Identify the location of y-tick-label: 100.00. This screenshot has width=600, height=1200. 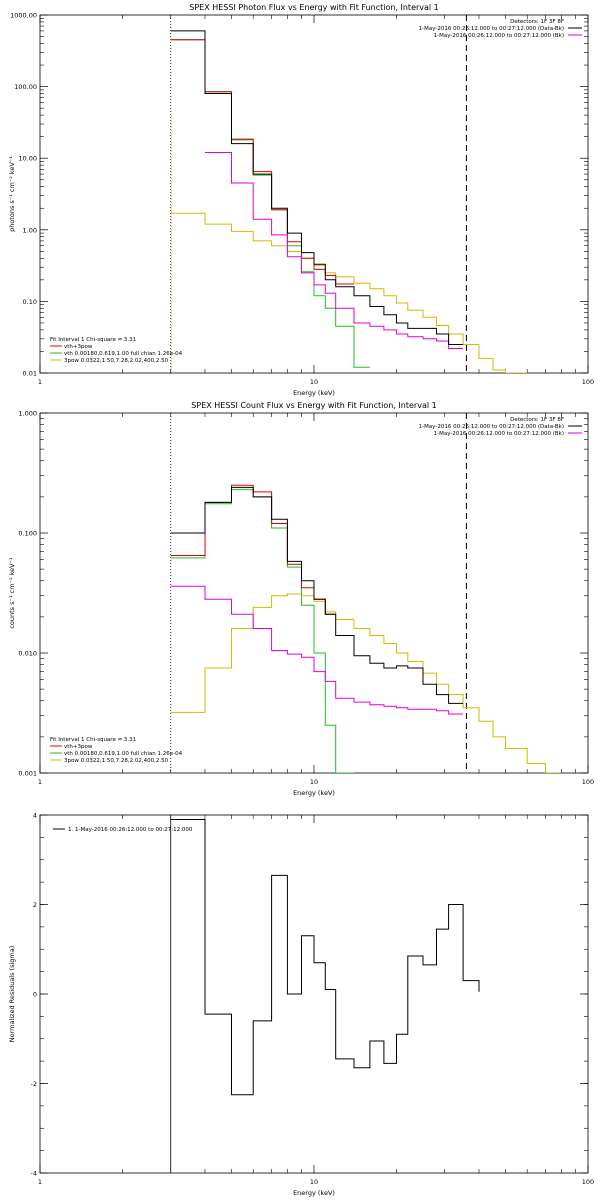
(25, 87).